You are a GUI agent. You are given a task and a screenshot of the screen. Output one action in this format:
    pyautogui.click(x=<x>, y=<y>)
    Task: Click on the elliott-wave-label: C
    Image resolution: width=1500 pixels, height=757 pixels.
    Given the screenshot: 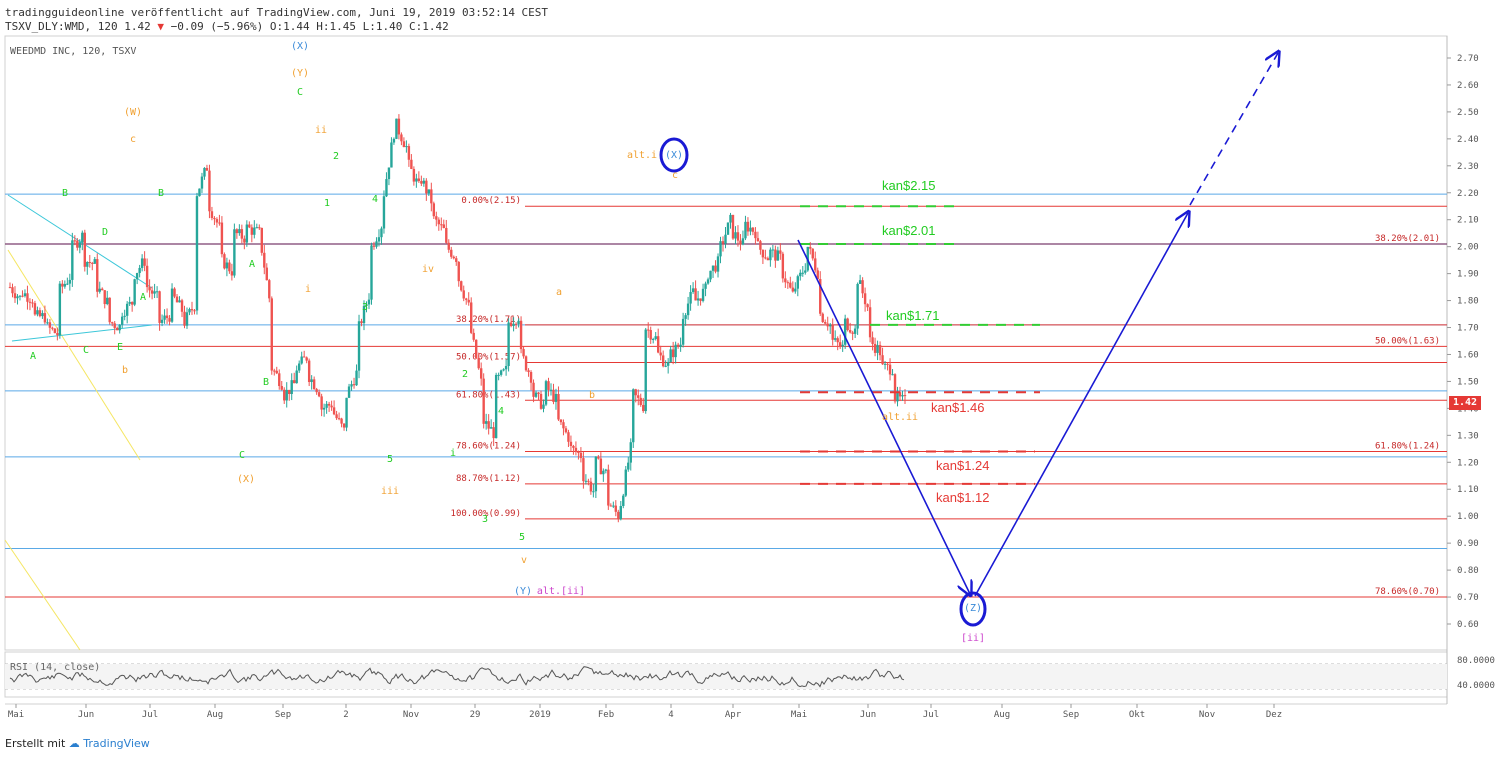 What is the action you would take?
    pyautogui.click(x=86, y=350)
    